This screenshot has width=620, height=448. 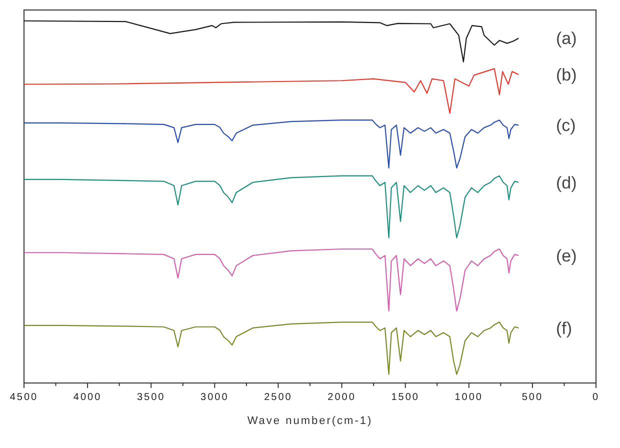 What do you see at coordinates (596, 397) in the screenshot?
I see `x-tick-label: 0` at bounding box center [596, 397].